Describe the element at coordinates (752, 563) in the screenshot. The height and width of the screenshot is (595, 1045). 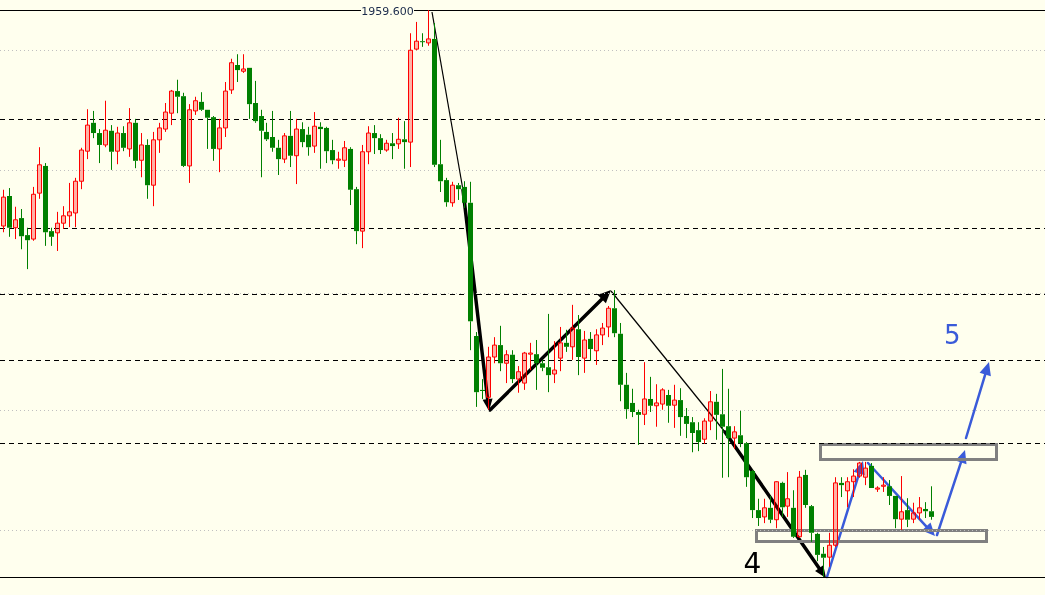
I see `annotation: 4` at that location.